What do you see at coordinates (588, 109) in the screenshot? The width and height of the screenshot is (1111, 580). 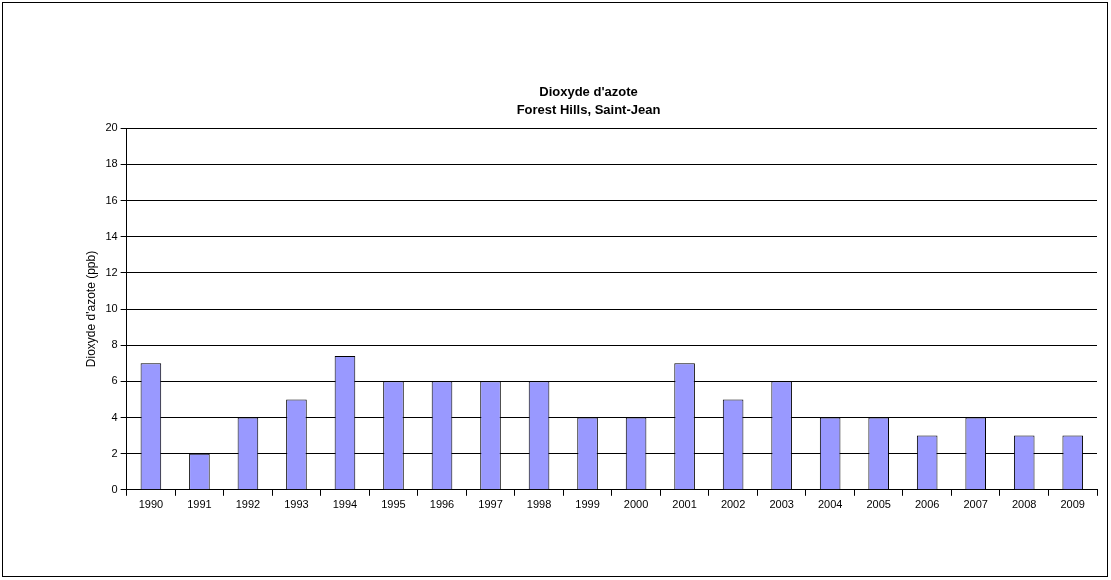 I see `chart-subtitle: Forest Hills, Saint-Jean` at bounding box center [588, 109].